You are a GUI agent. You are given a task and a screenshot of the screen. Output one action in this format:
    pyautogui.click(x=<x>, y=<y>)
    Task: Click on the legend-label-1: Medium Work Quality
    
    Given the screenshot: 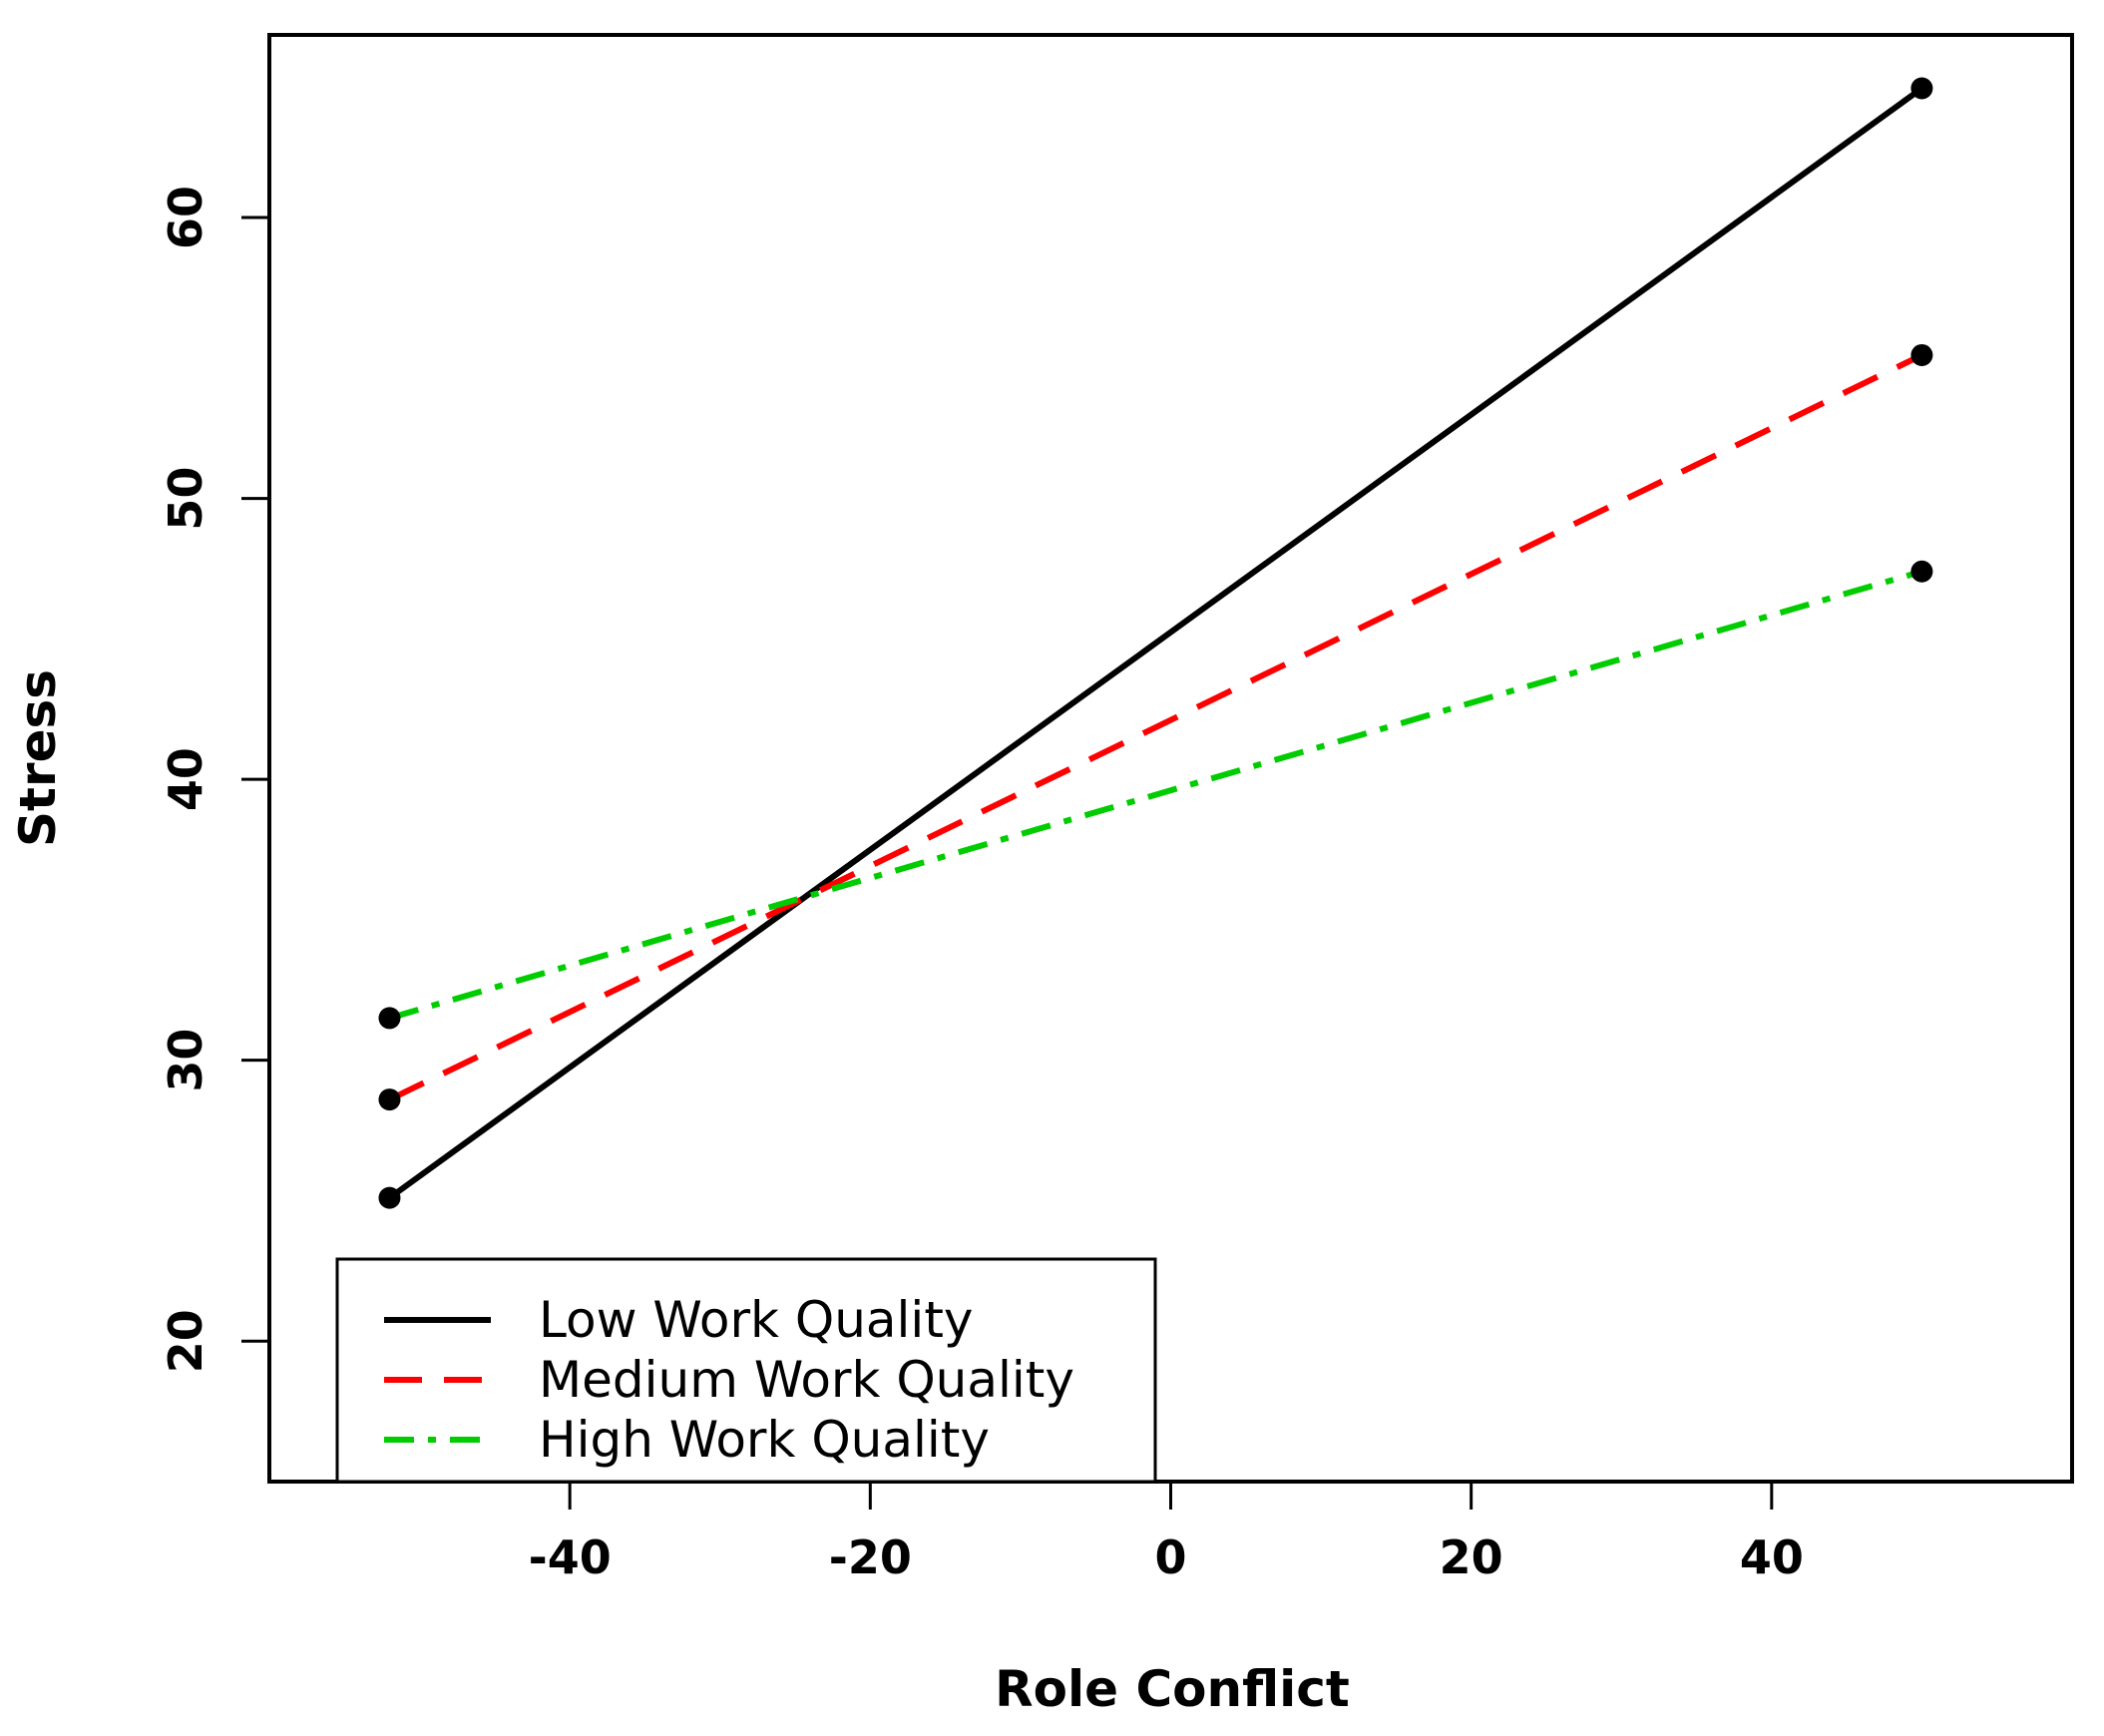 What is the action you would take?
    pyautogui.click(x=806, y=1380)
    